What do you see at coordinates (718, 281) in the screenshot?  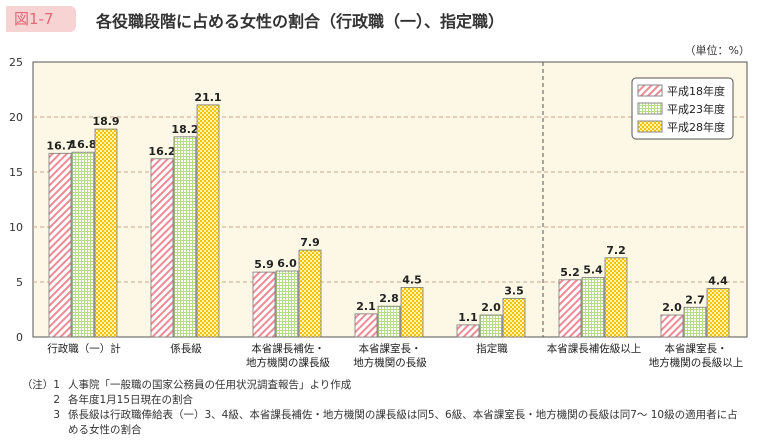 I see `data-label: 4.4` at bounding box center [718, 281].